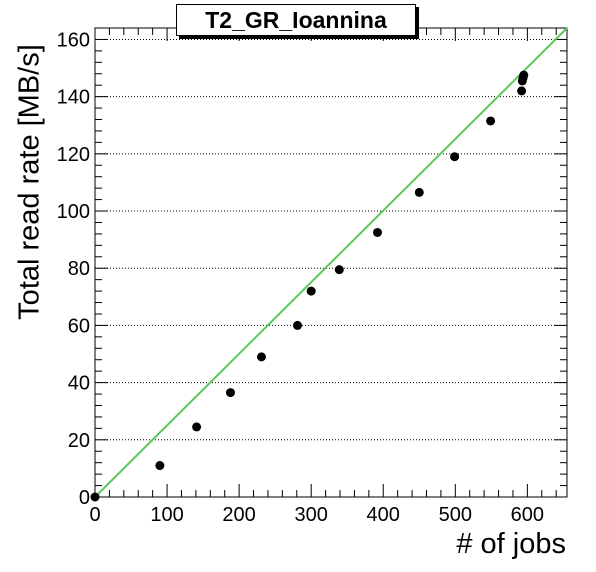 The height and width of the screenshot is (572, 596). I want to click on y-tick-label-4: 80, so click(79, 269).